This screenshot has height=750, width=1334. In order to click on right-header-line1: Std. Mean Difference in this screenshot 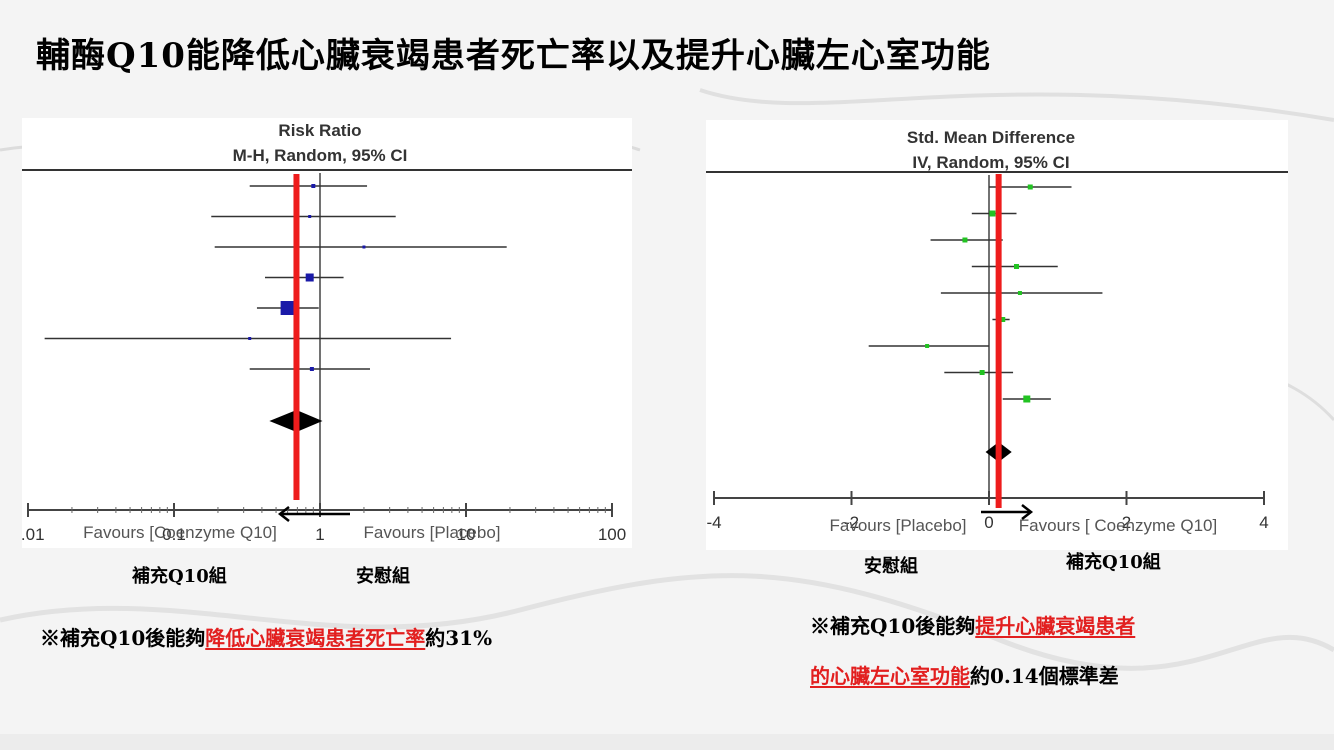, I will do `click(991, 137)`.